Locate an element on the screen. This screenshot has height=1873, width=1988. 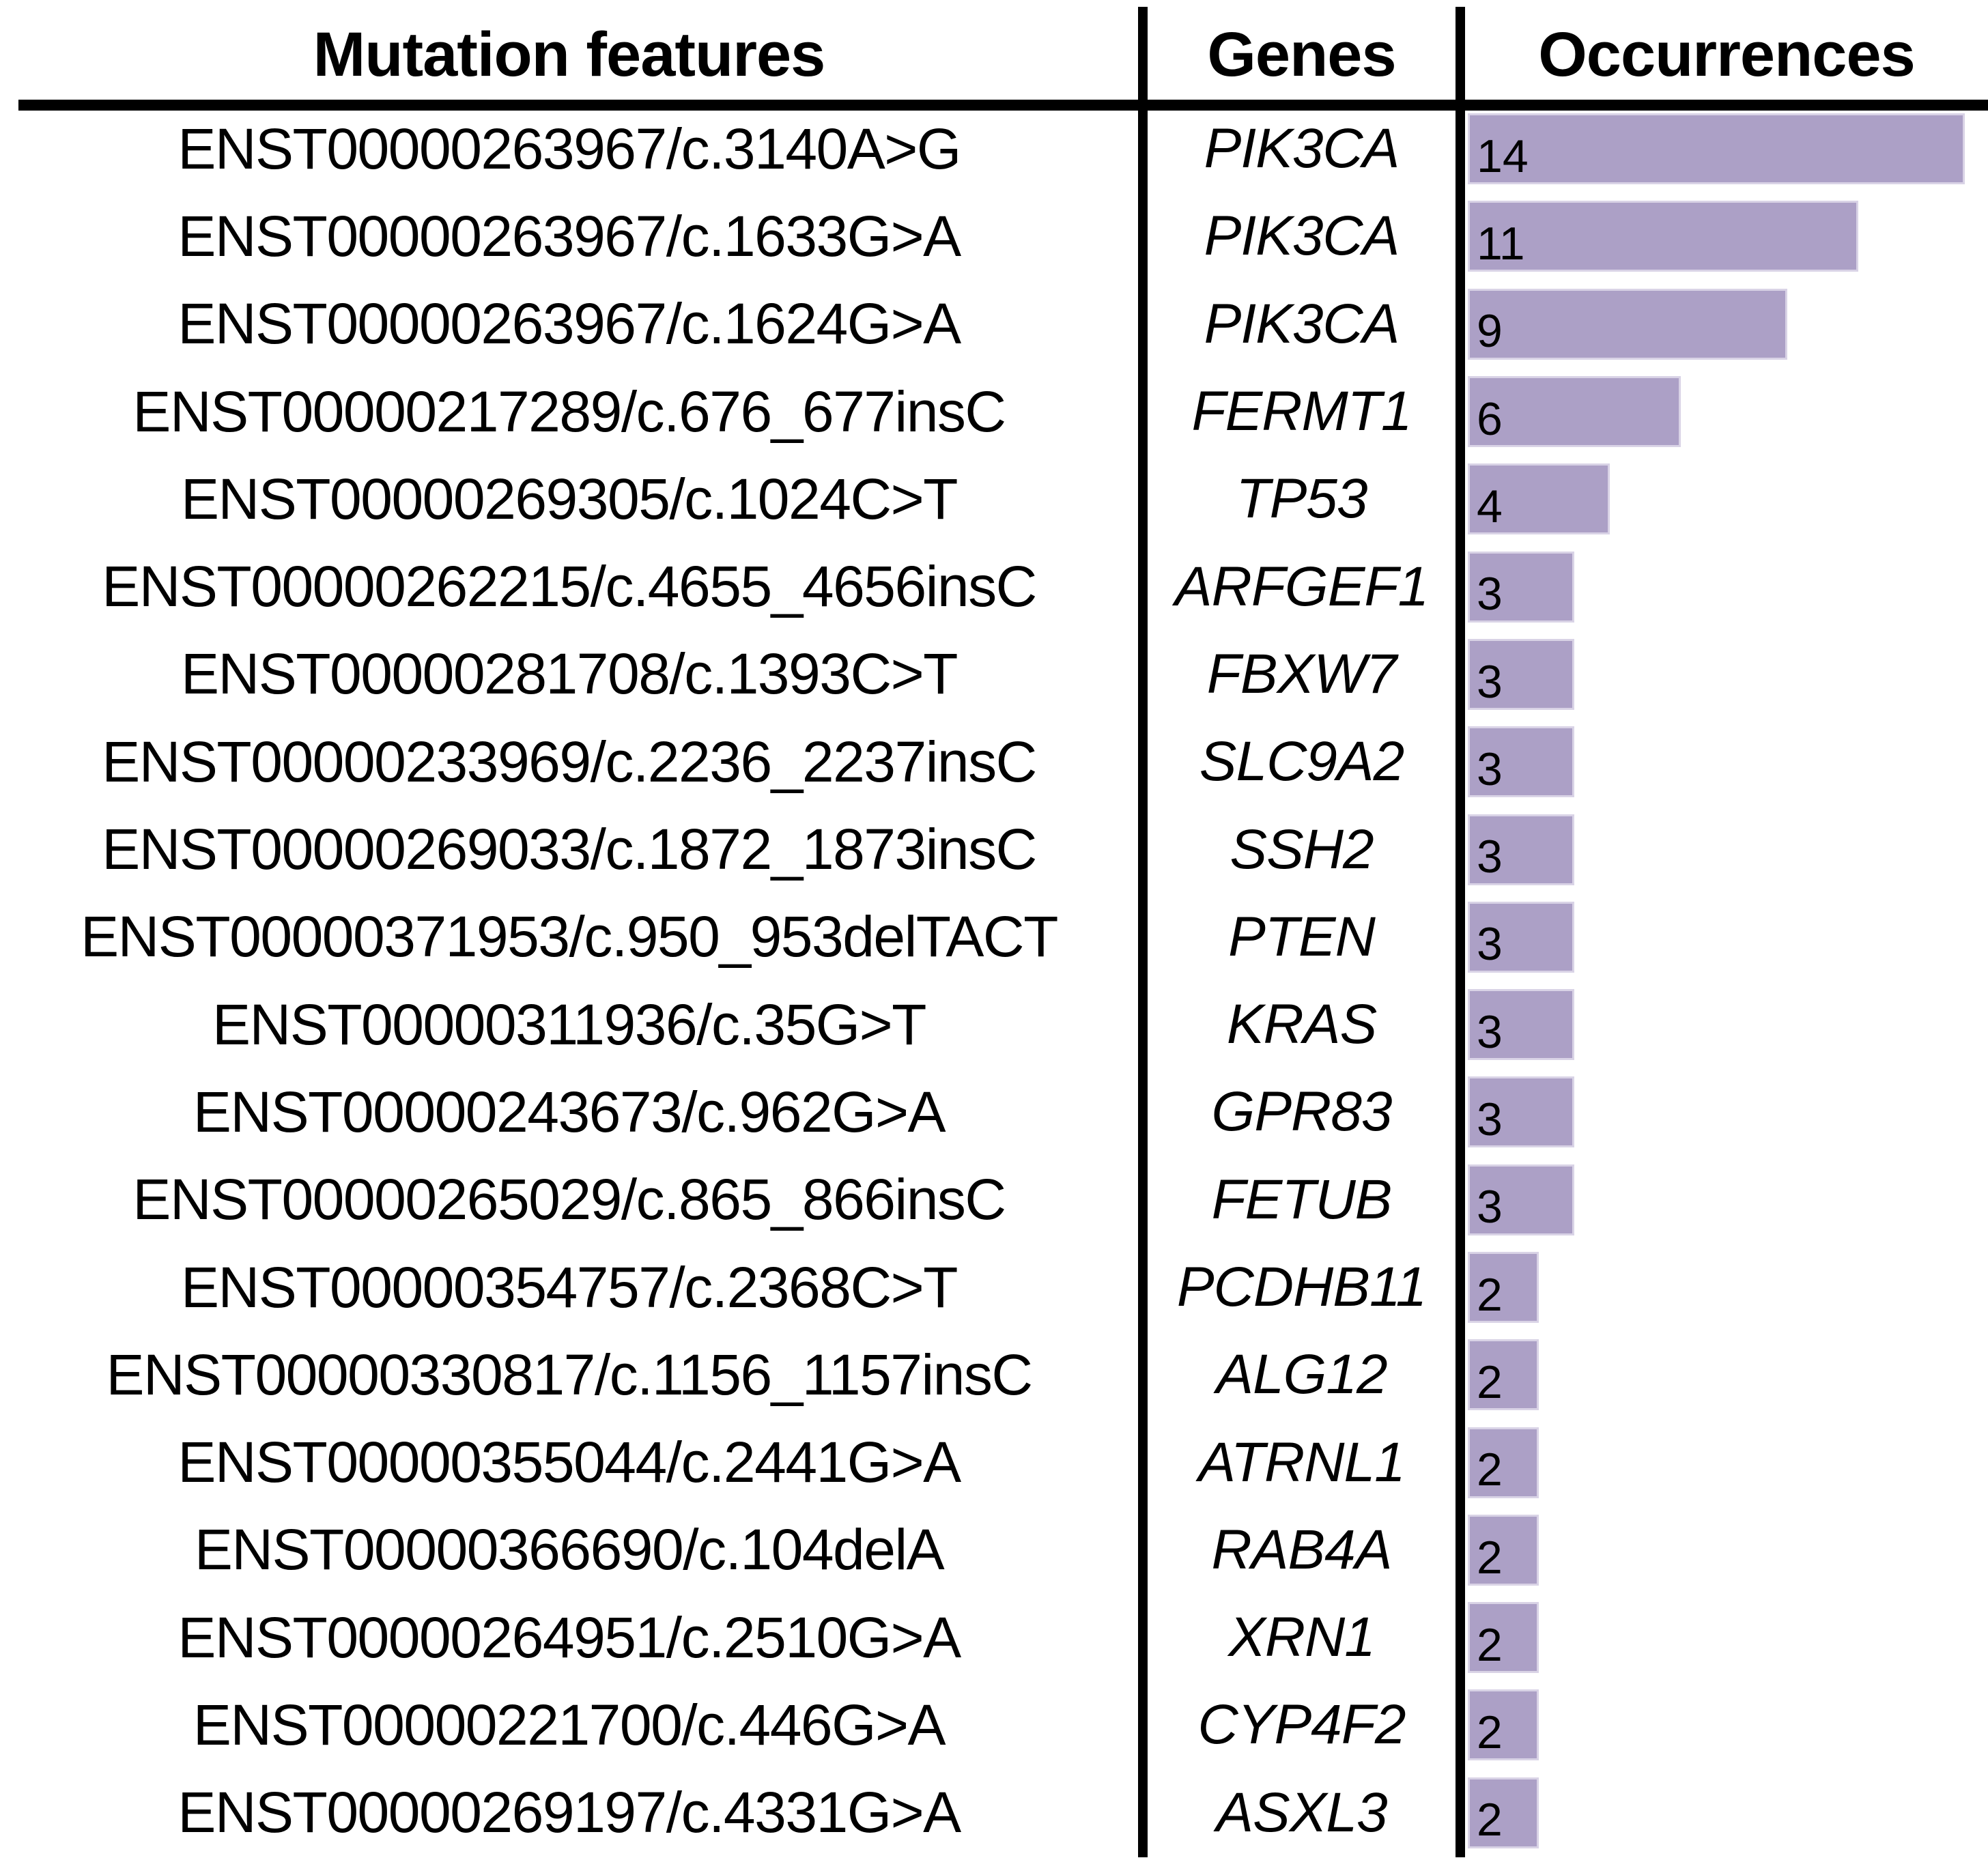
mutation-feature-label: ENST00000355044/c.2441G>A is located at coordinates (569, 1462).